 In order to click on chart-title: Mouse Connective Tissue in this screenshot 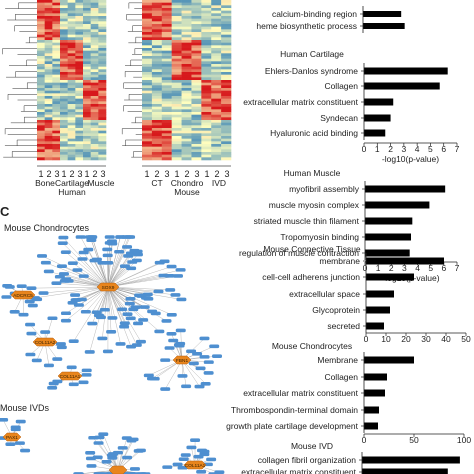, I will do `click(312, 249)`.